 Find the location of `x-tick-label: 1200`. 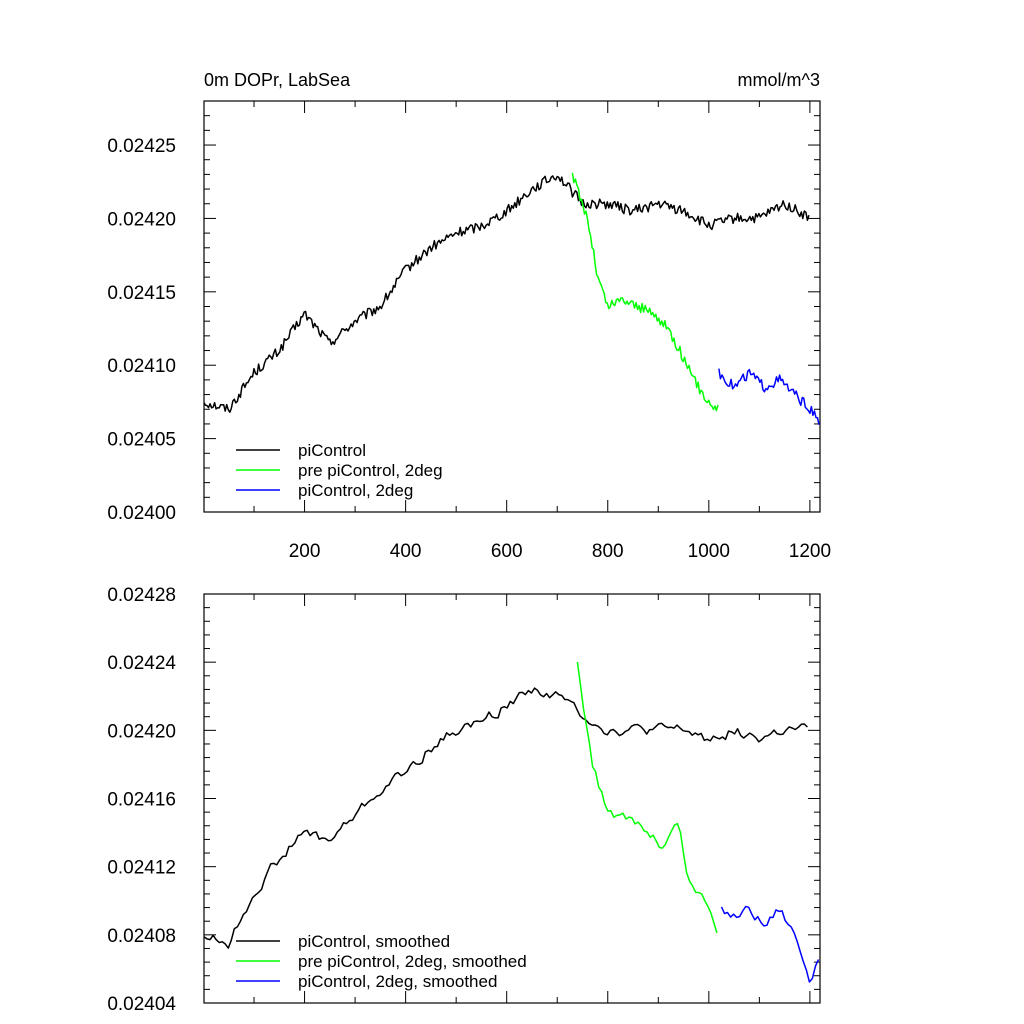

x-tick-label: 1200 is located at coordinates (810, 551).